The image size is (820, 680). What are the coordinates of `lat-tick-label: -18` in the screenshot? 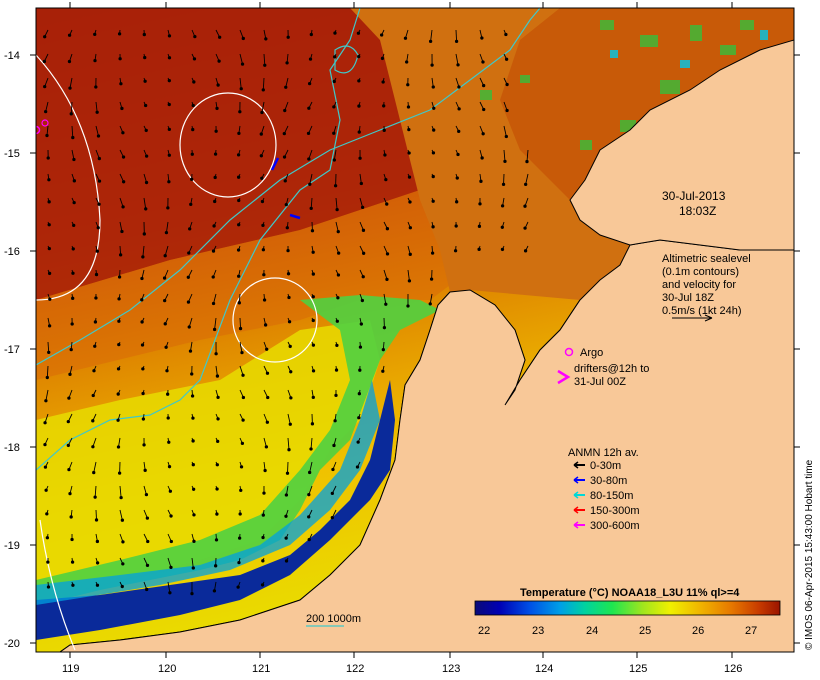 It's located at (12, 448).